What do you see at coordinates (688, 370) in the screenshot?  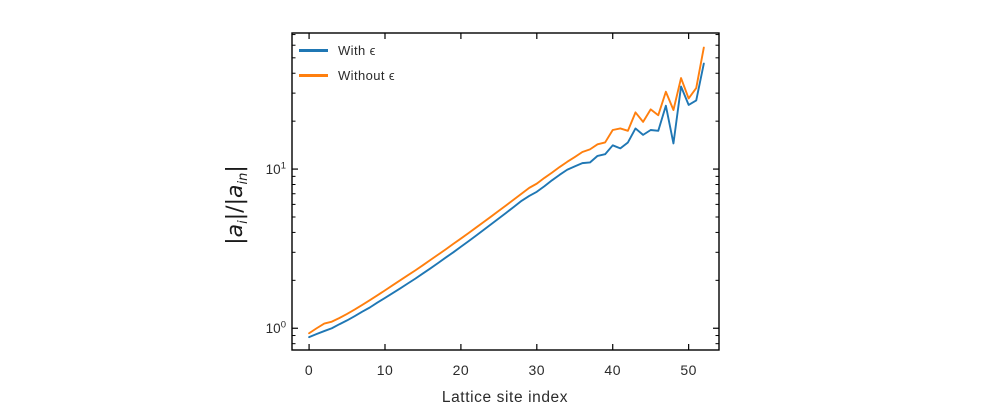 I see `x-tick-label: 50` at bounding box center [688, 370].